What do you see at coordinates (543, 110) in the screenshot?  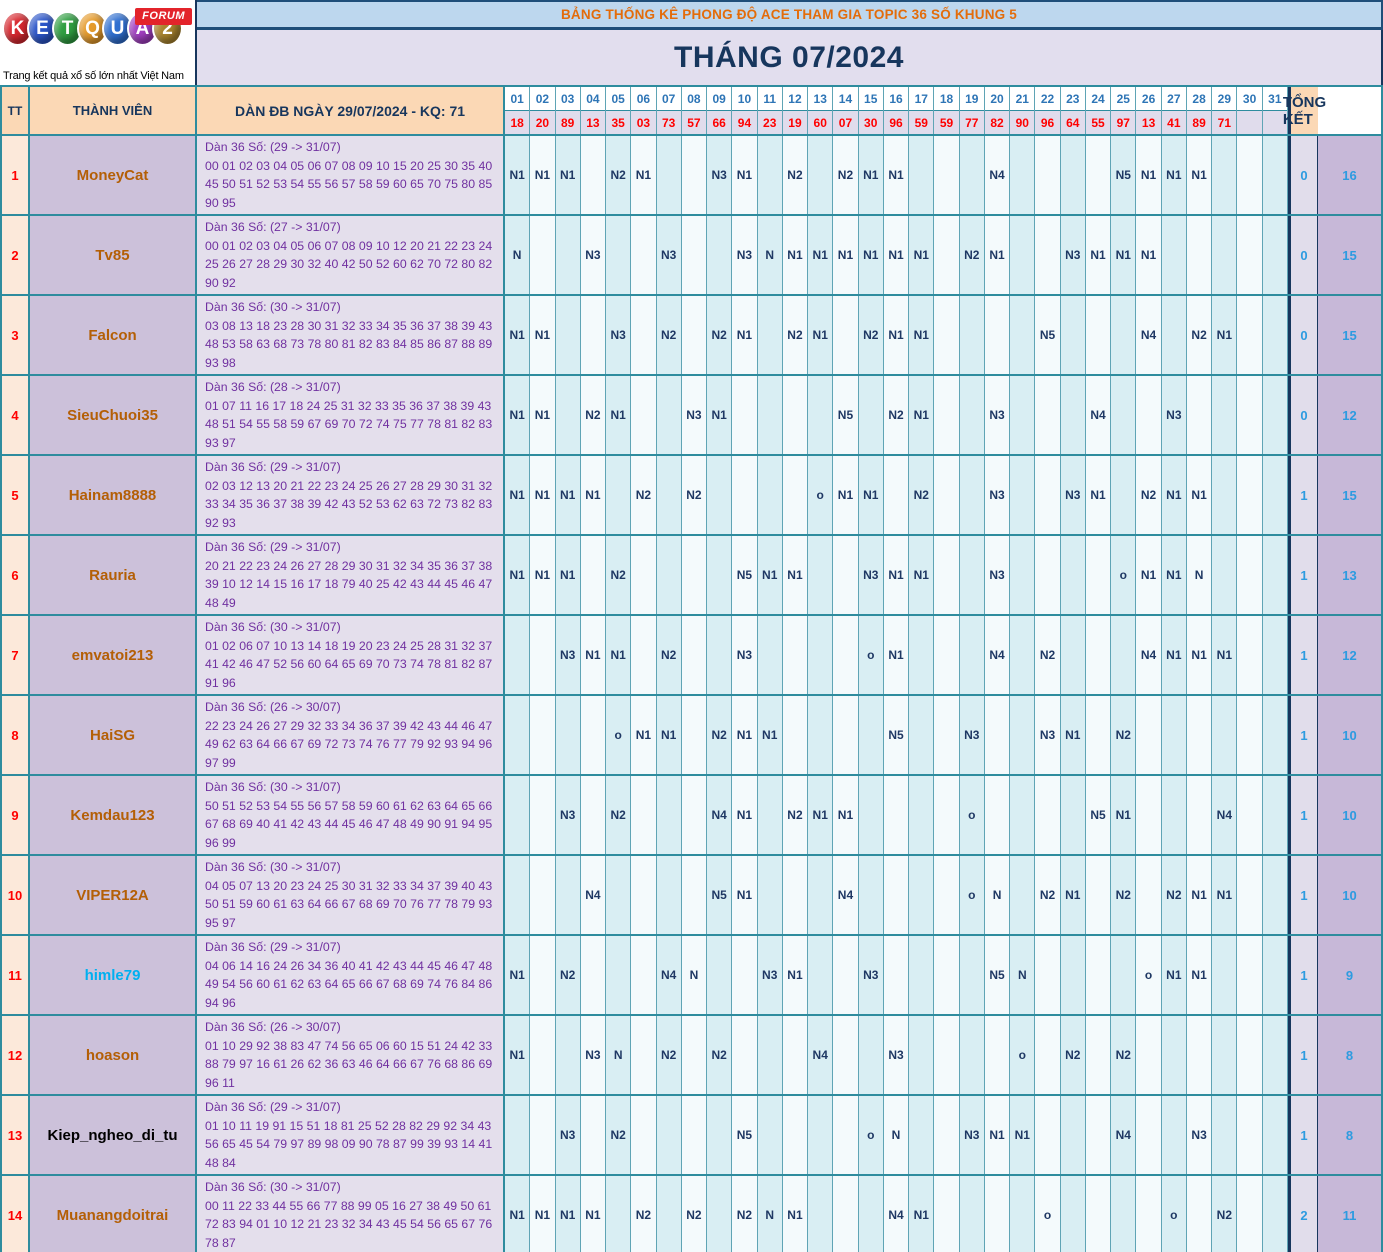 I see `day-header-column: 02 20` at bounding box center [543, 110].